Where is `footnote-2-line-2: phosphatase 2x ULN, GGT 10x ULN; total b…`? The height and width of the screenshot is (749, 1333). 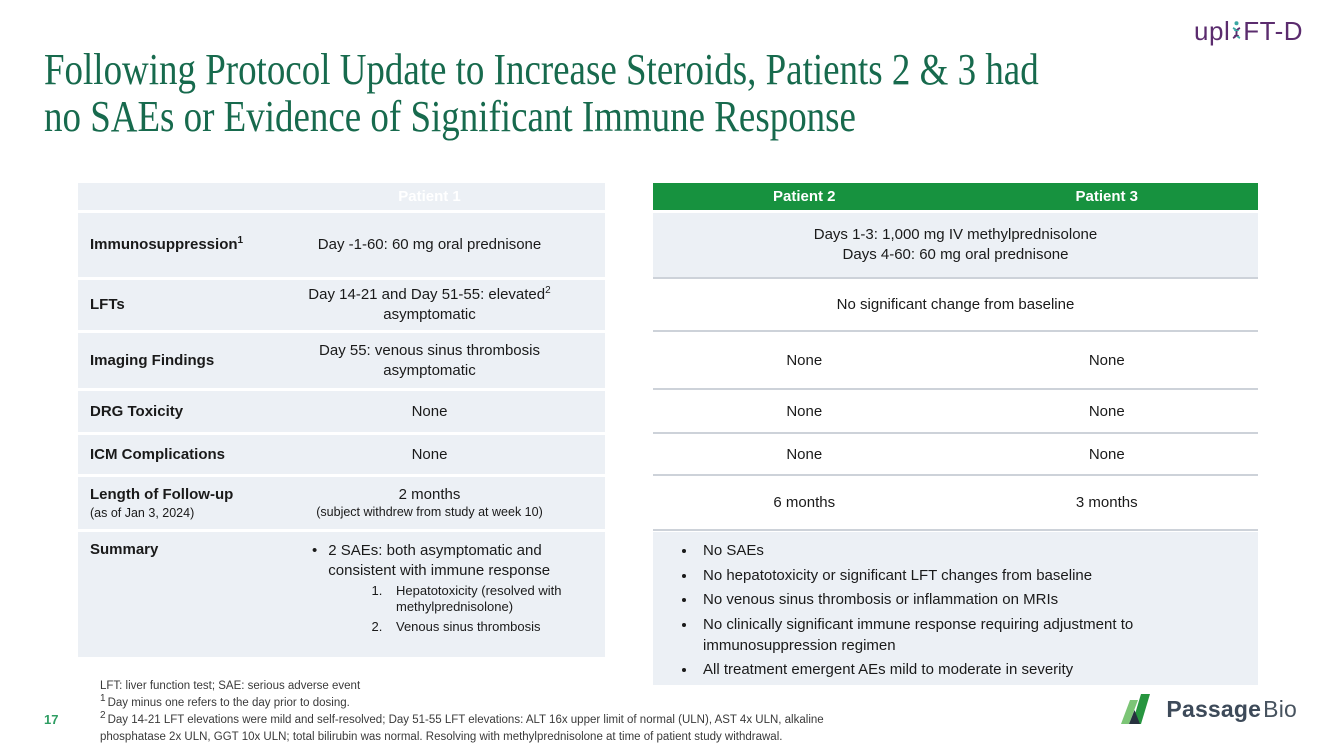 footnote-2-line-2: phosphatase 2x ULN, GGT 10x ULN; total b… is located at coordinates (441, 737).